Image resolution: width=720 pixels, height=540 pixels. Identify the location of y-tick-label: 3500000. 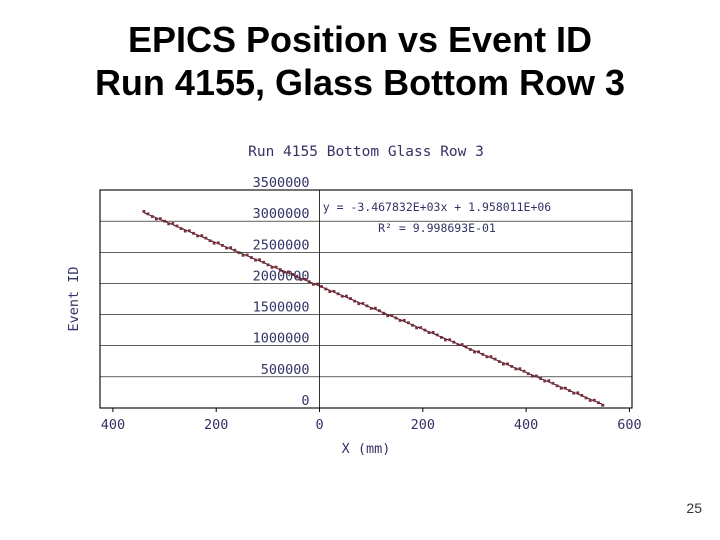
(281, 183).